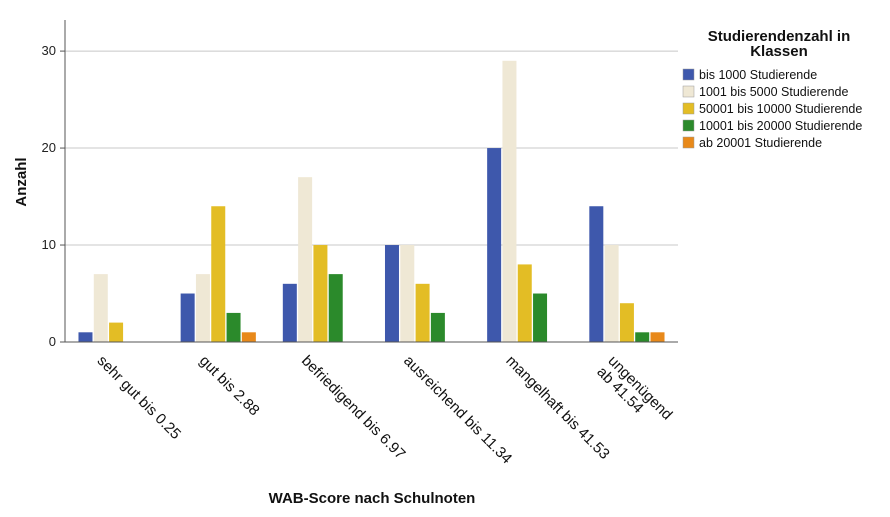  Describe the element at coordinates (353, 407) in the screenshot. I see `x-category-label: befriedigend bis 6.97` at that location.